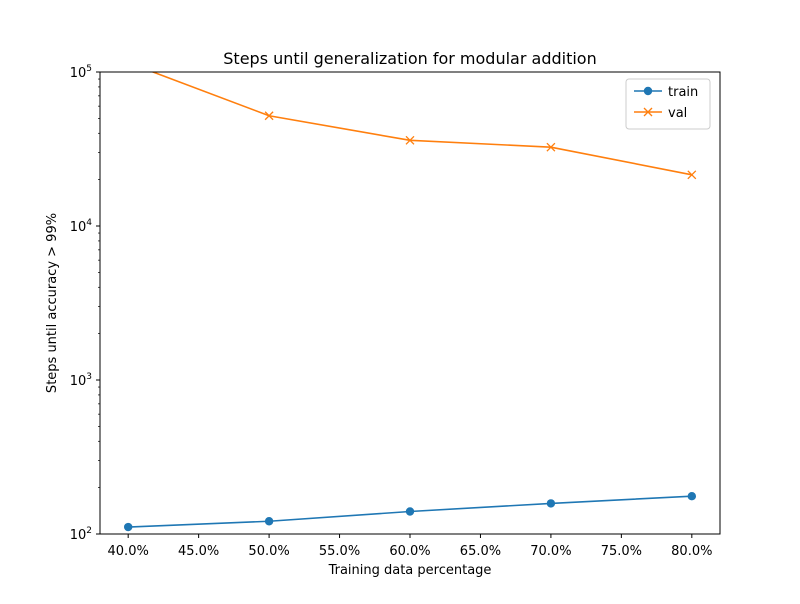  Describe the element at coordinates (52, 303) in the screenshot. I see `y-axis-label: Steps until accuracy > 99%` at that location.